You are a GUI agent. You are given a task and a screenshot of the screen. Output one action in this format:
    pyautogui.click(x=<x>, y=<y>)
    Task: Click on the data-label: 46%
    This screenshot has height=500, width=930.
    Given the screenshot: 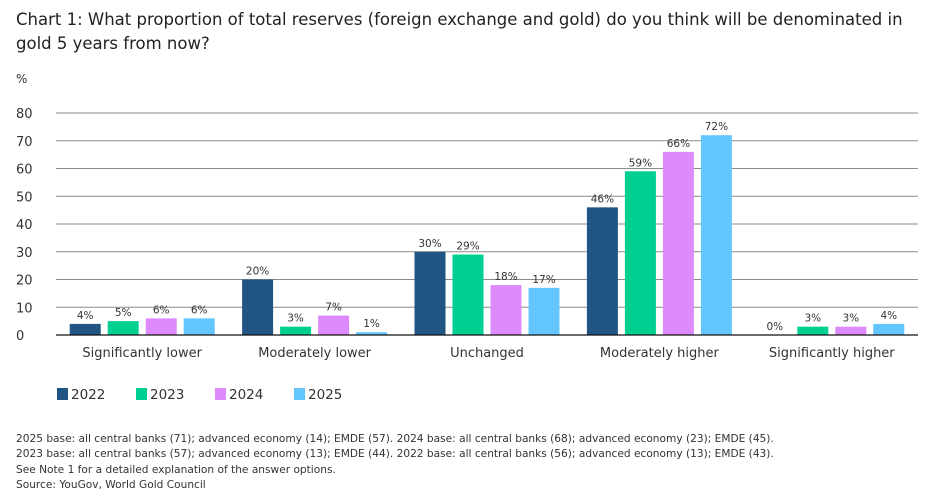 What is the action you would take?
    pyautogui.click(x=602, y=199)
    